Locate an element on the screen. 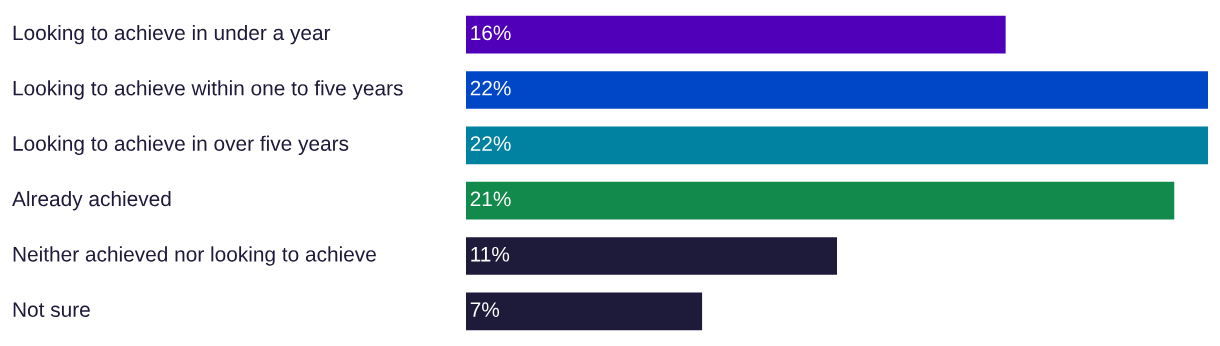 The width and height of the screenshot is (1220, 346). y-tick-label: Looking to achieve within one to five years is located at coordinates (208, 90).